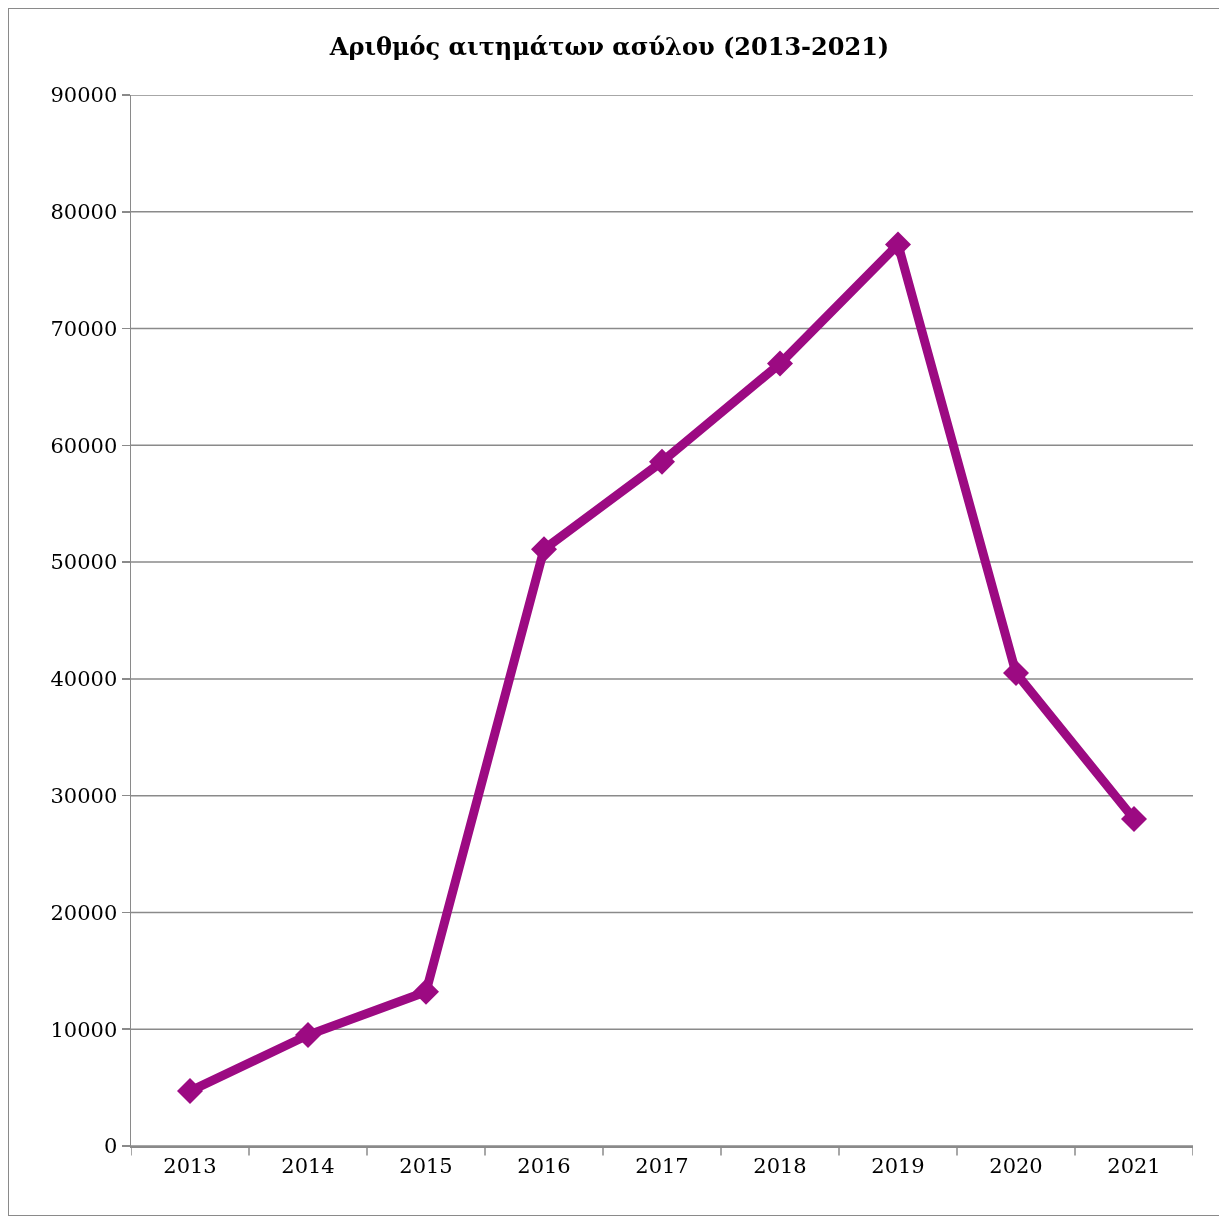 Image resolution: width=1219 pixels, height=1222 pixels. What do you see at coordinates (84, 796) in the screenshot?
I see `y-tick-label: 30000` at bounding box center [84, 796].